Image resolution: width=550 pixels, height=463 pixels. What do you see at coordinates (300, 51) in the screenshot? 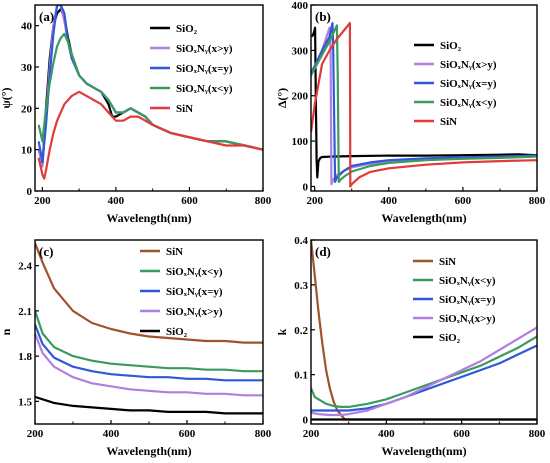
I see `y-tick-label: 300` at bounding box center [300, 51].